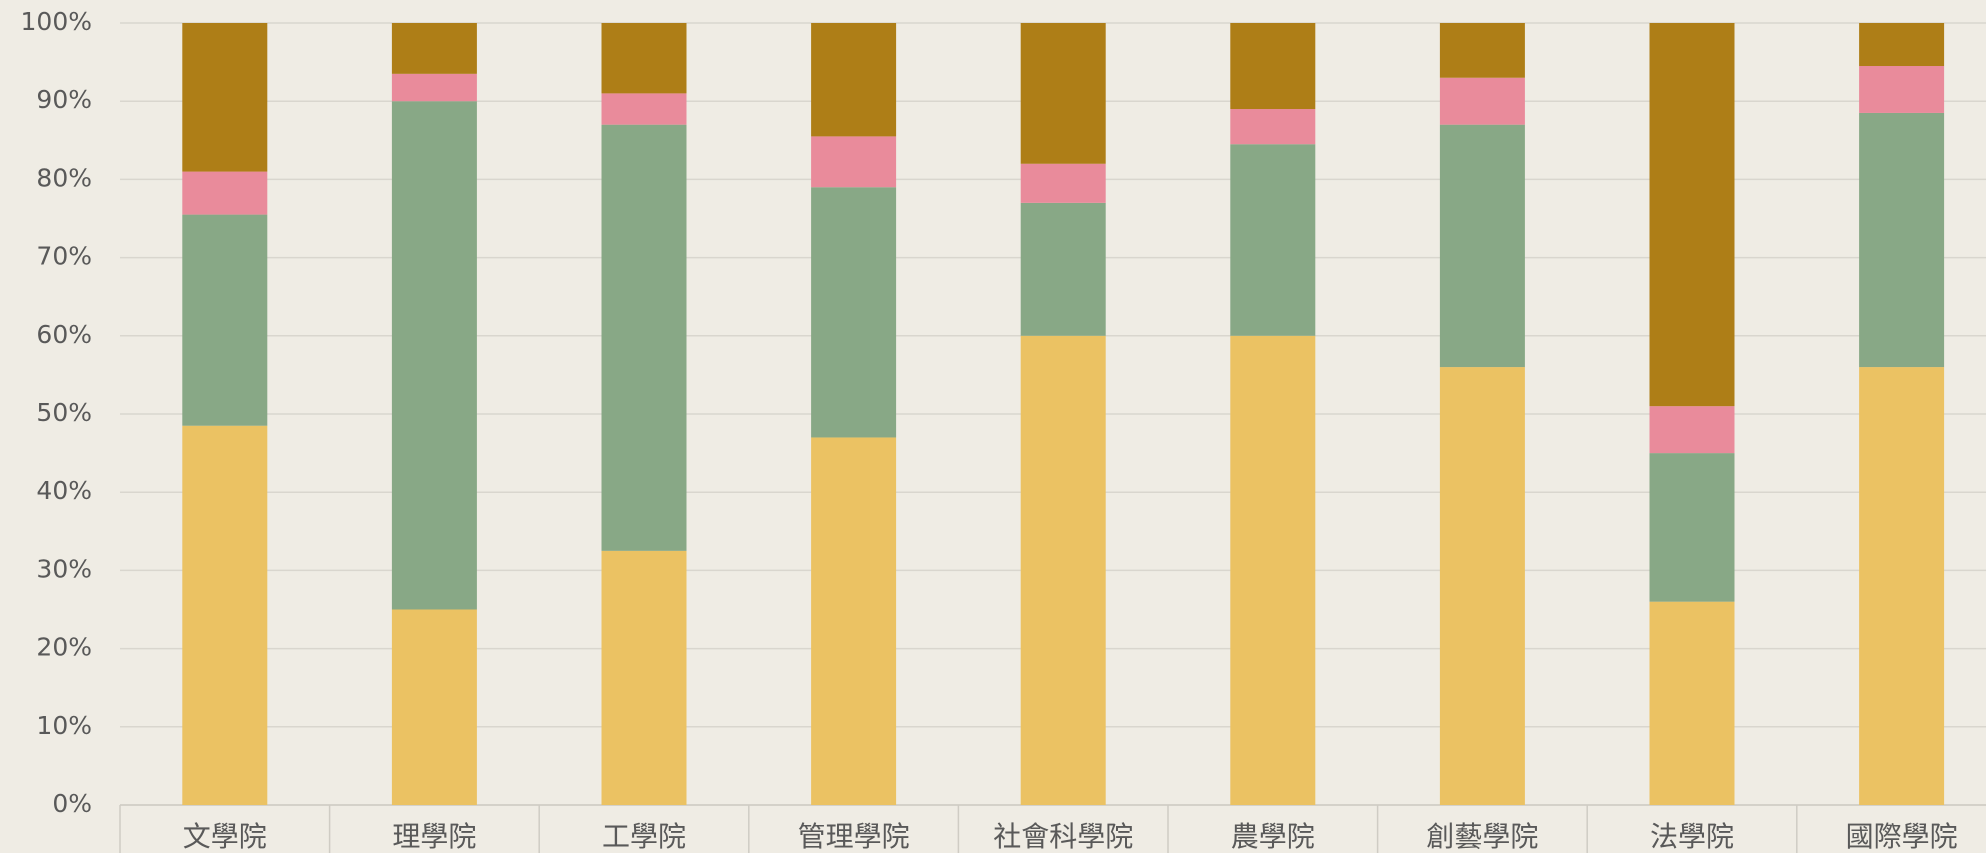  What do you see at coordinates (434, 836) in the screenshot?
I see `x-tick-label: 理學院` at bounding box center [434, 836].